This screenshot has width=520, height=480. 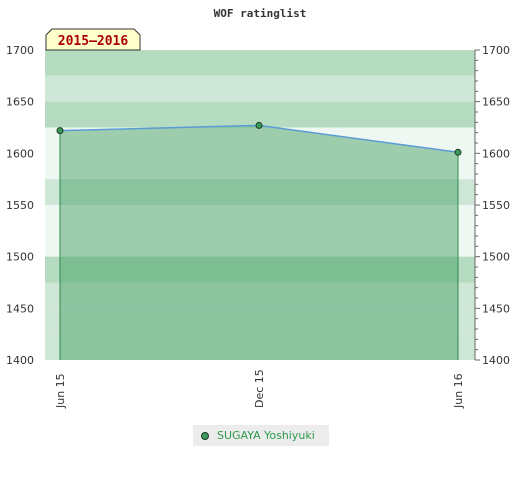 I want to click on y-tick-label: 1500, so click(x=20, y=257).